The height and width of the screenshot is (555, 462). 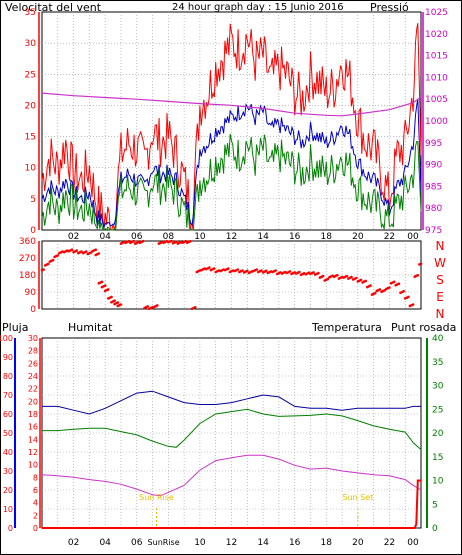 I want to click on x-tick-label: 00, so click(x=413, y=543).